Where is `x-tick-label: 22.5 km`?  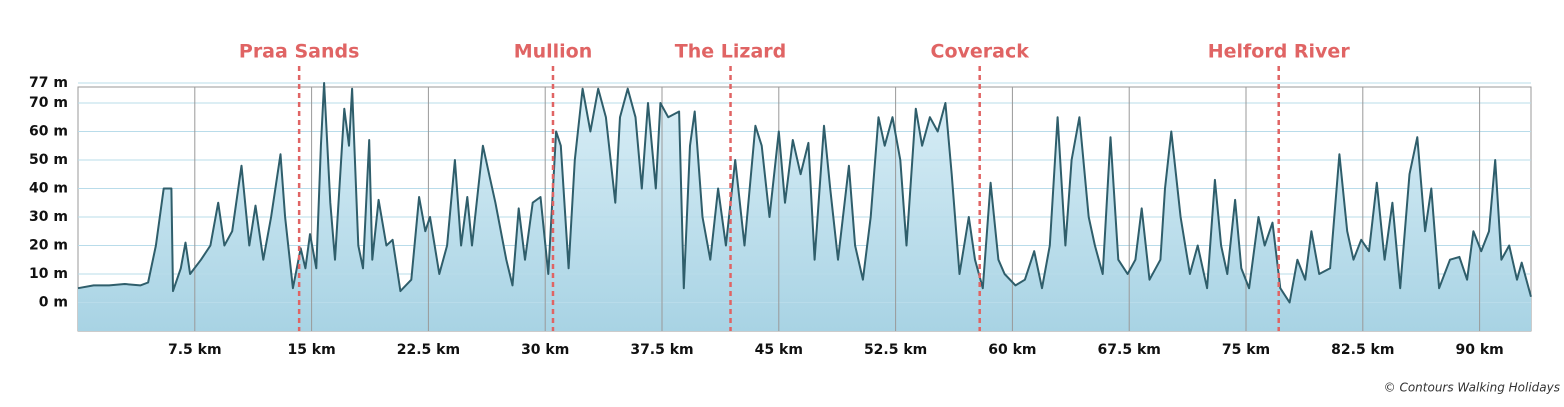
x-tick-label: 22.5 km is located at coordinates (428, 350).